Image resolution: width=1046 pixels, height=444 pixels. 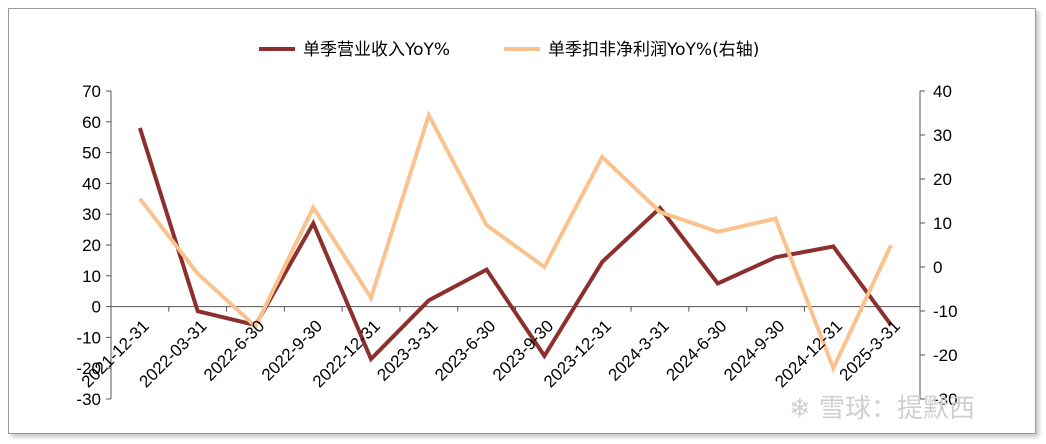 What do you see at coordinates (639, 350) in the screenshot?
I see `x-tick-label: 2024-3-31` at bounding box center [639, 350].